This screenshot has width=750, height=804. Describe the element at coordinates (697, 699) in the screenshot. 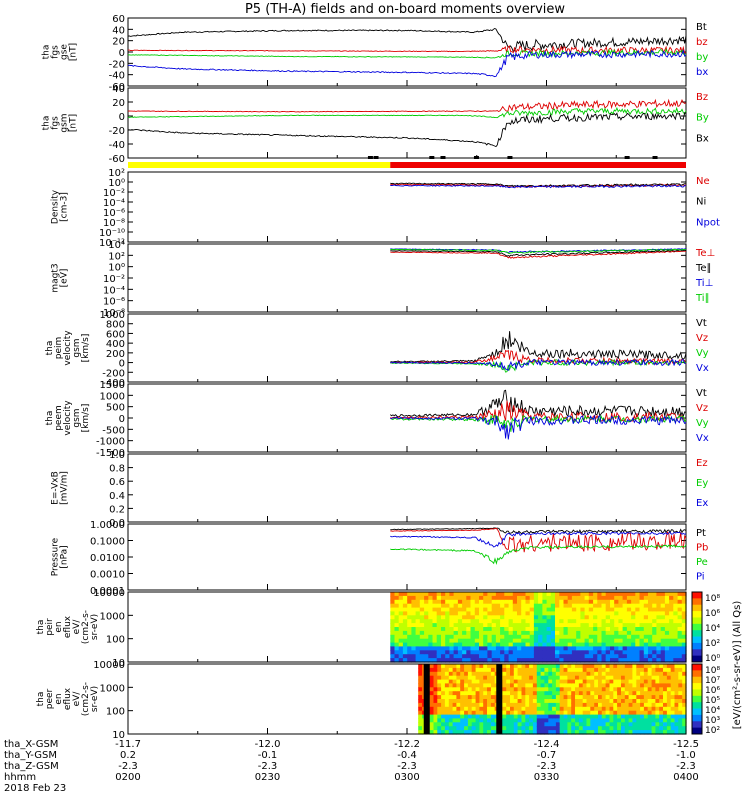

I see `colorbar-frame` at that location.